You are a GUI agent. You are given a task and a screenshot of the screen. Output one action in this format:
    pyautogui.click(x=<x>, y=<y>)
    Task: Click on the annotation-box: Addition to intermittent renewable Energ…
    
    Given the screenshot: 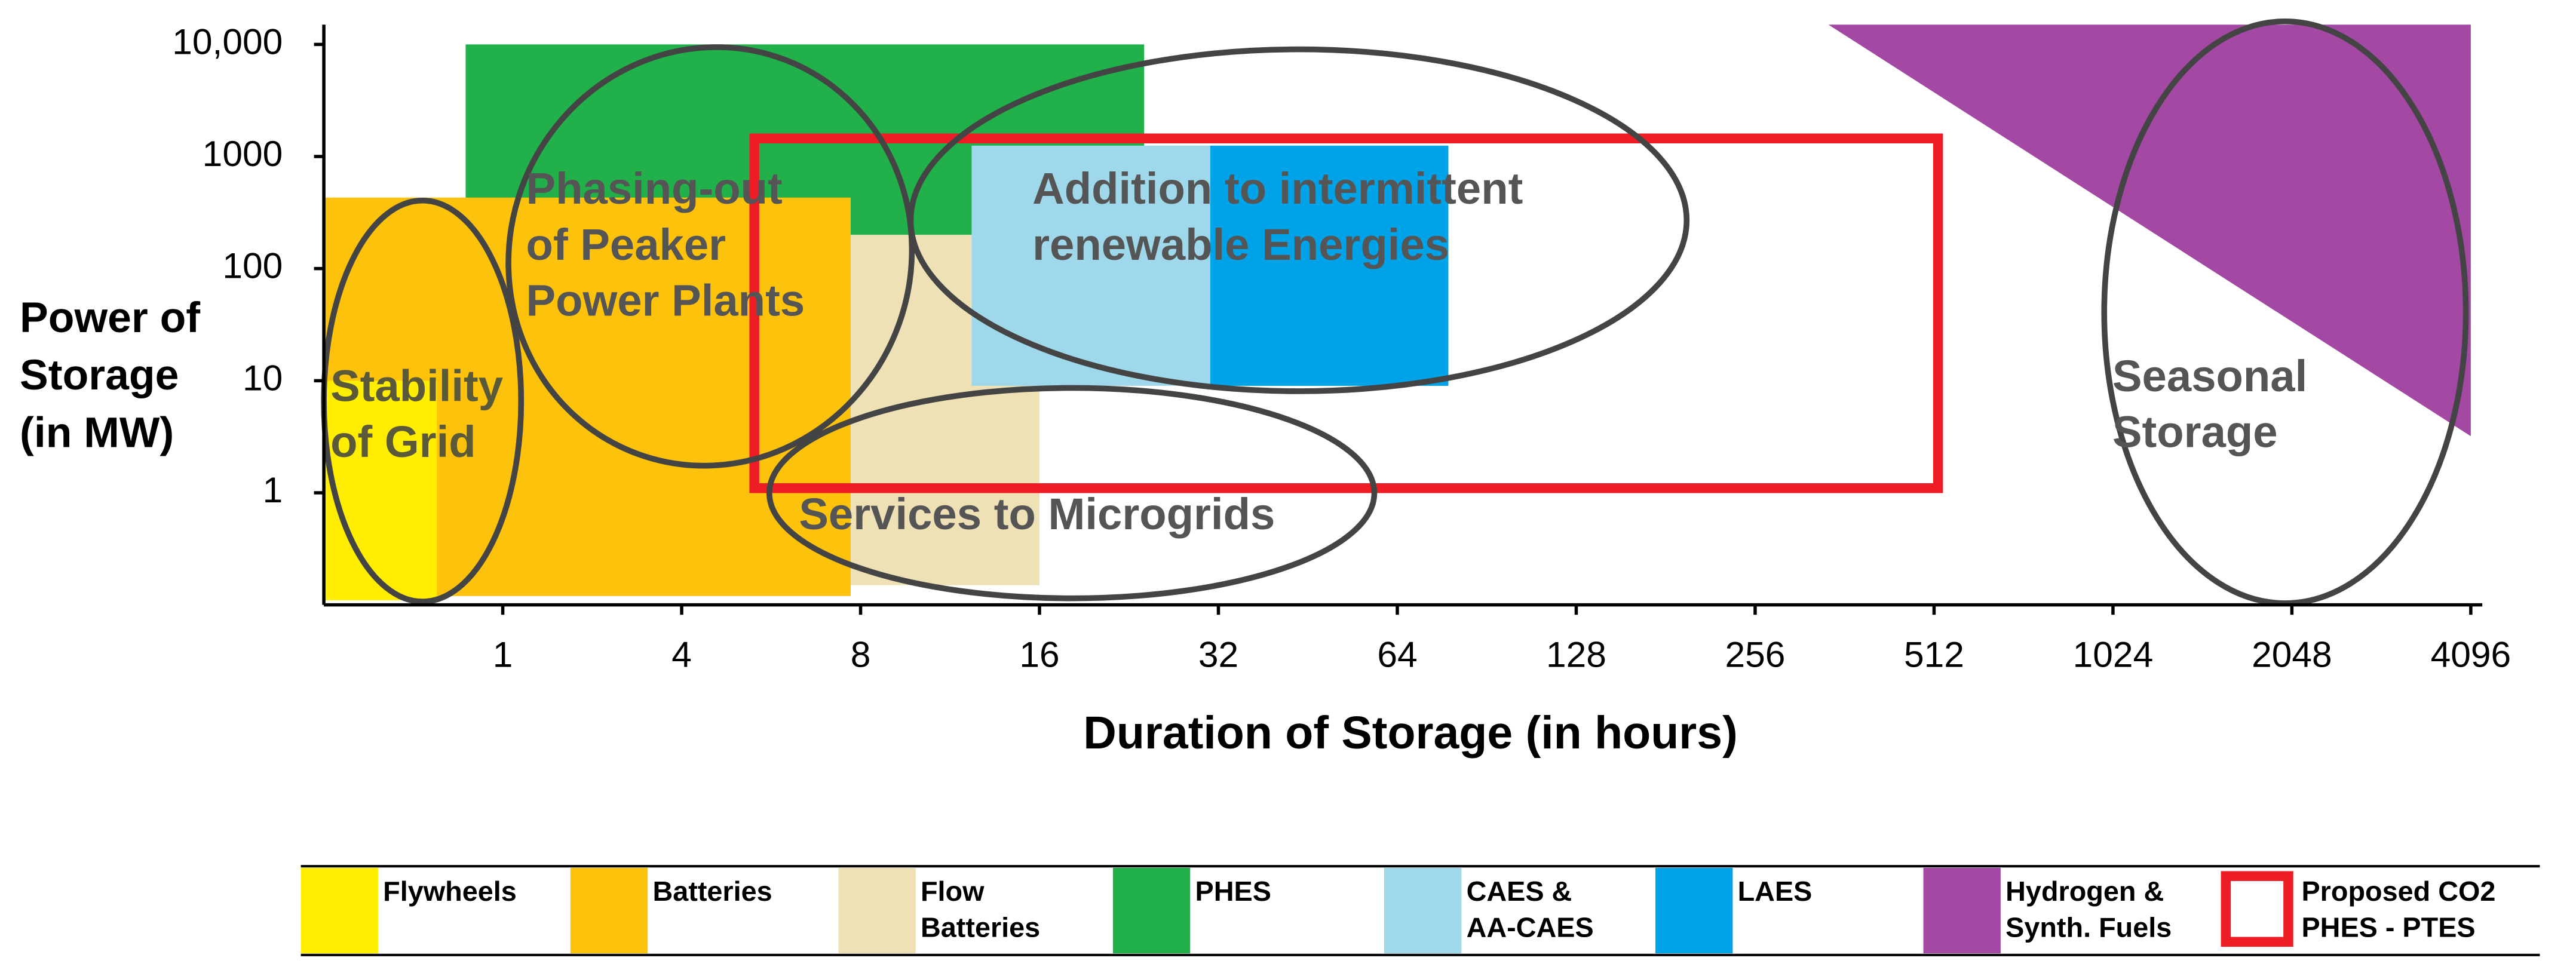 What is the action you would take?
    pyautogui.click(x=1277, y=217)
    